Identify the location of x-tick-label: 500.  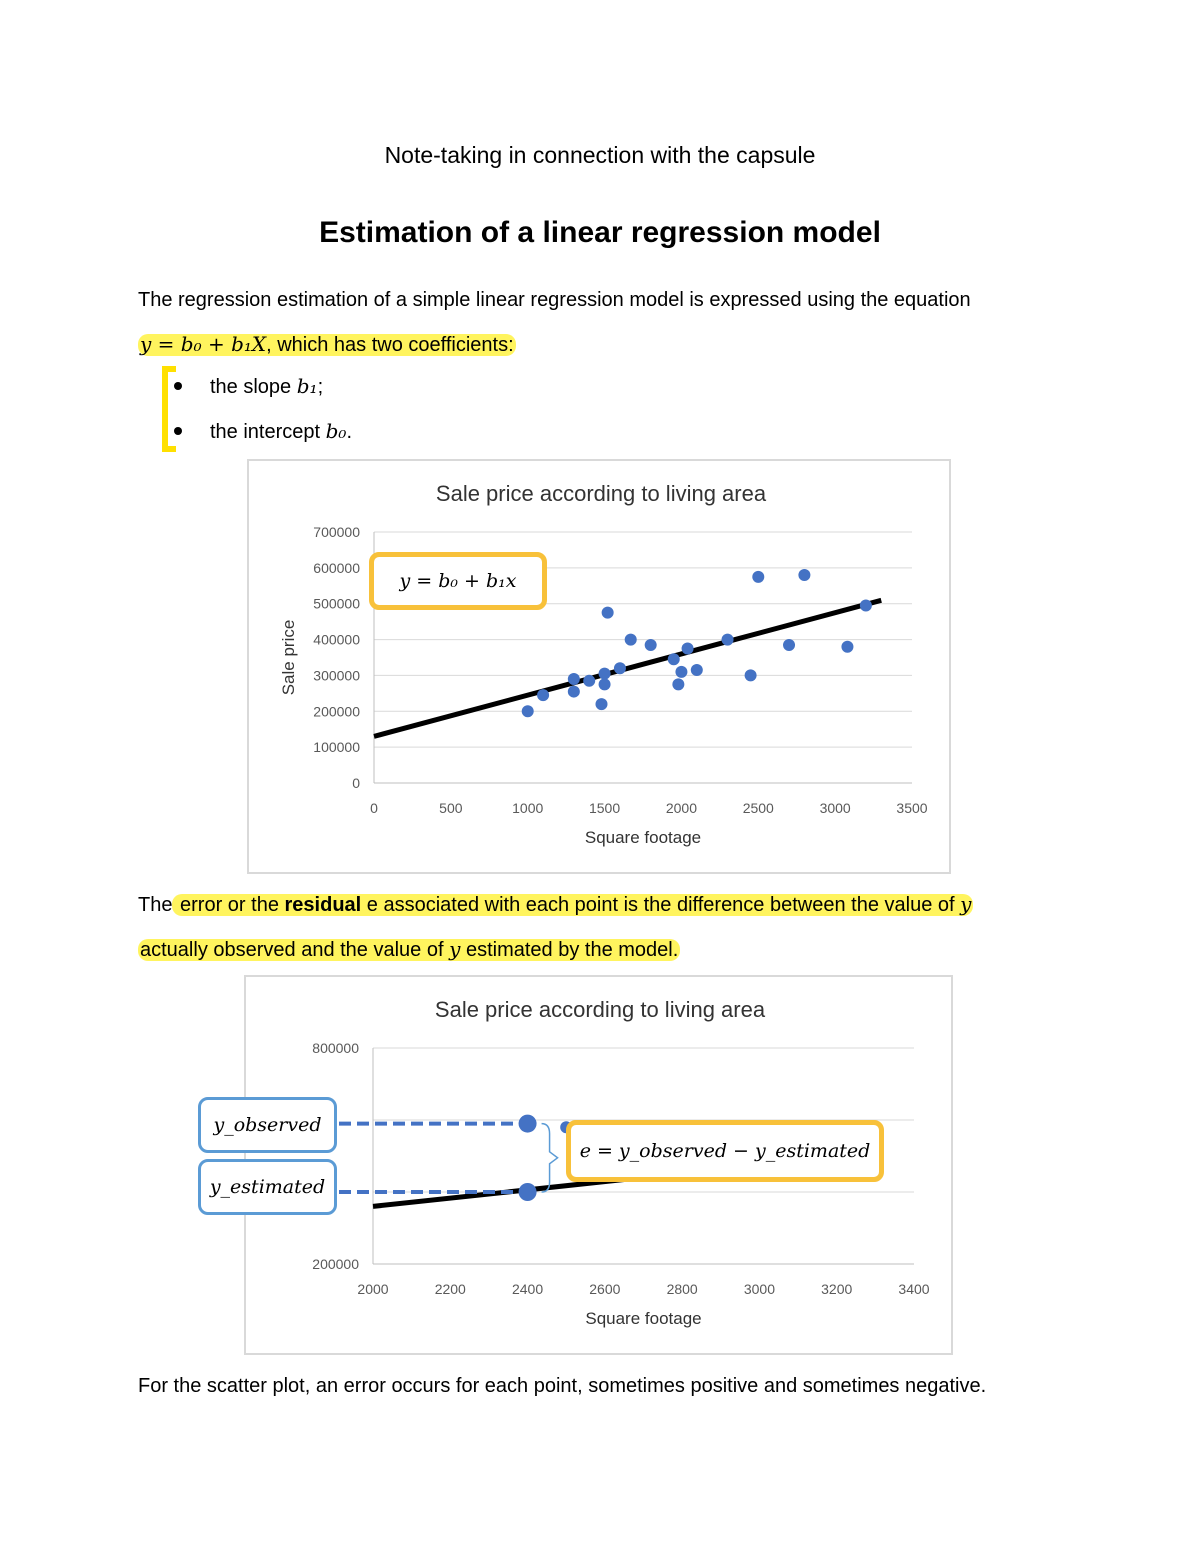
(451, 808).